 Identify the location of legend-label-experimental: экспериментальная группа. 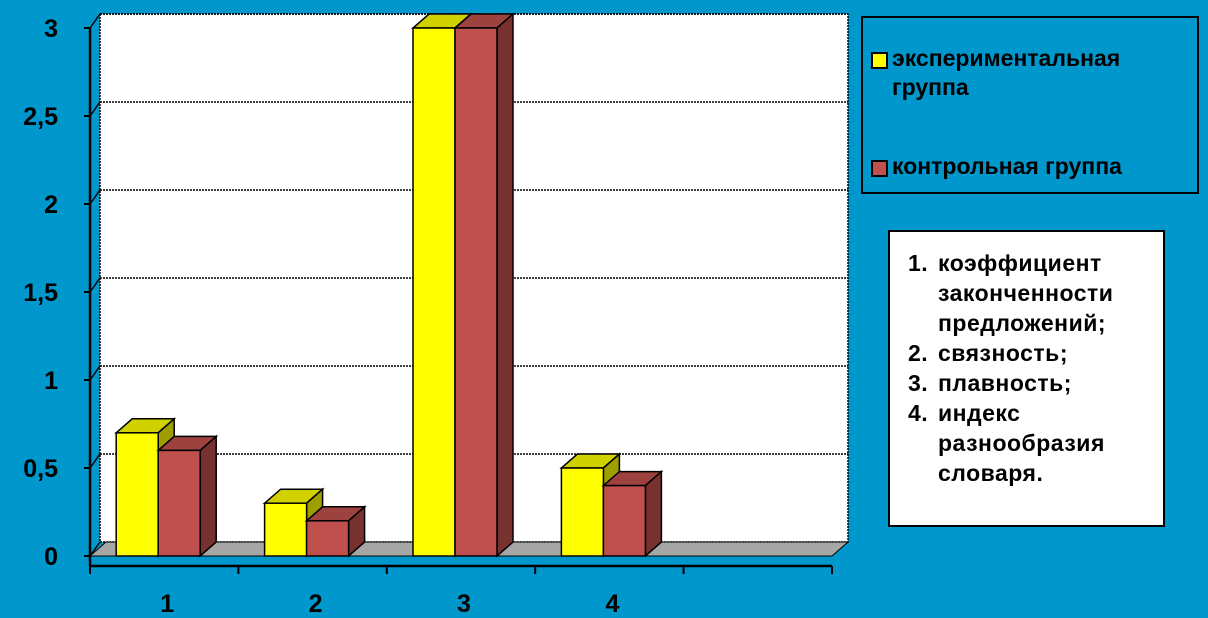
(1006, 72).